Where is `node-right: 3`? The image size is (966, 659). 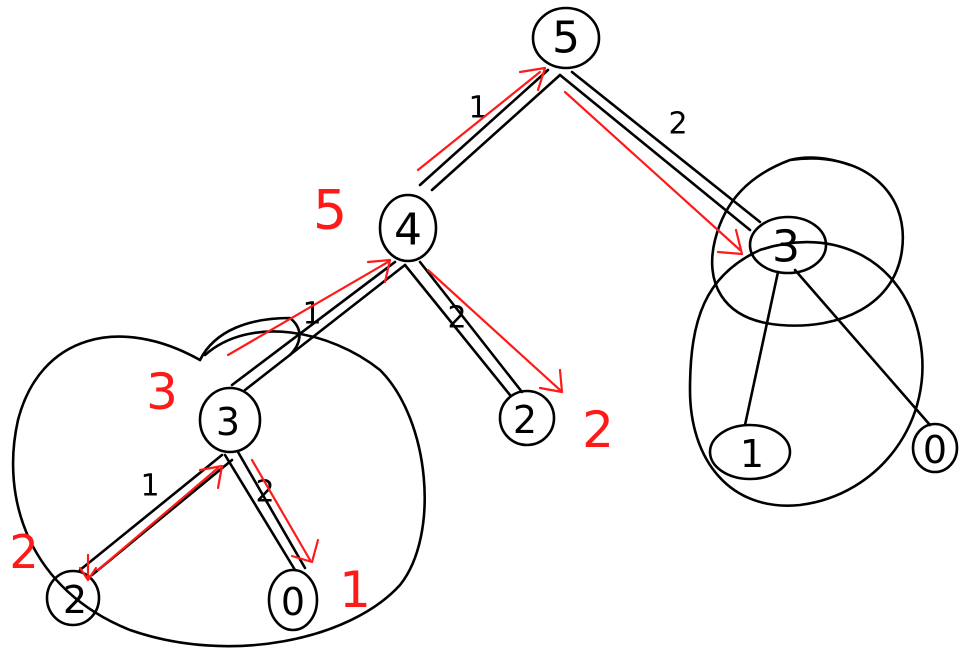
node-right: 3 is located at coordinates (788, 245).